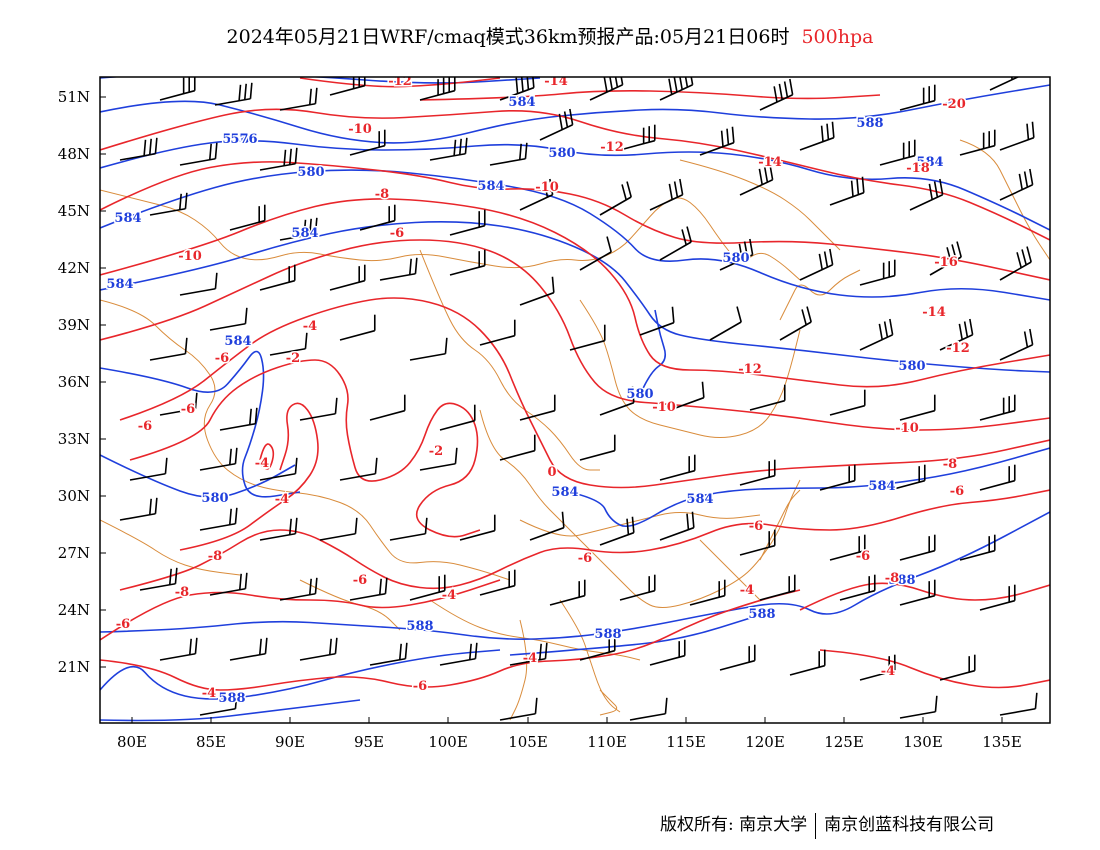 The width and height of the screenshot is (1100, 850). Describe the element at coordinates (1002, 742) in the screenshot. I see `lon-label: 135E` at that location.